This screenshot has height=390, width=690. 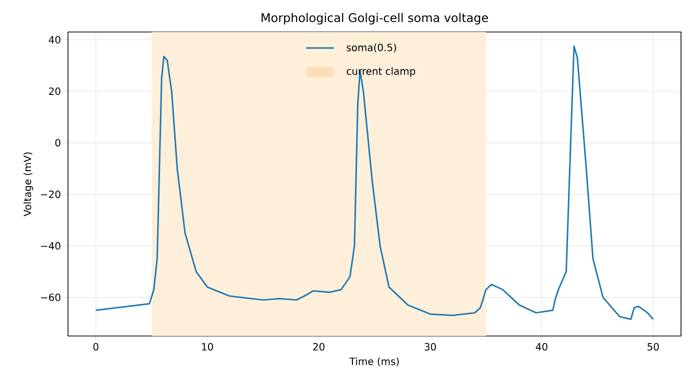 I want to click on x-axis-title: Time (ms), so click(x=374, y=361).